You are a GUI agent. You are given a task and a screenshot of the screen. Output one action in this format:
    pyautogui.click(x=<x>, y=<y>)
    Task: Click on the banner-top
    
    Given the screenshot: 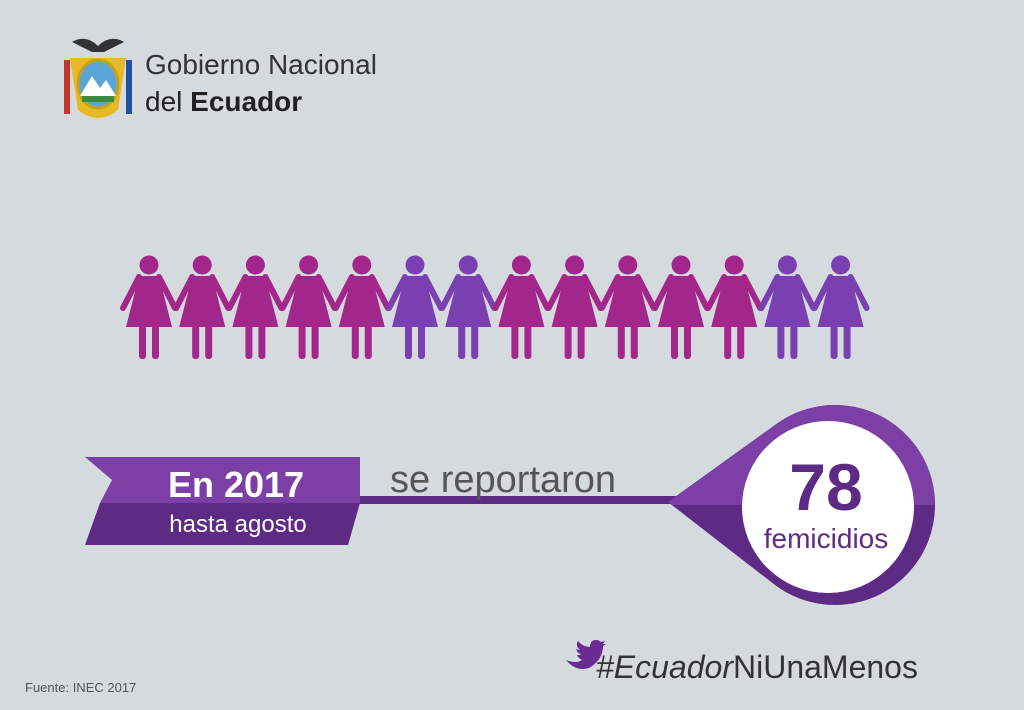 What is the action you would take?
    pyautogui.click(x=222, y=480)
    